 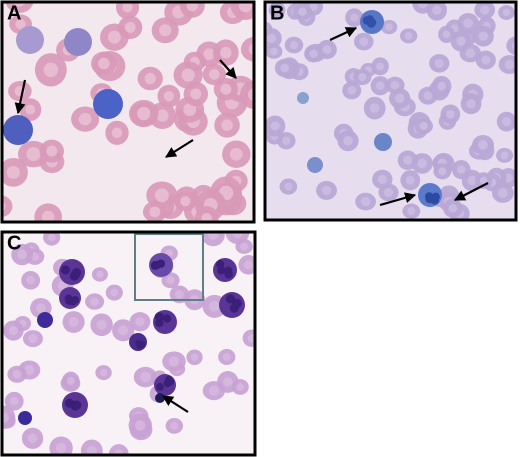 I want to click on panel-label: B, so click(x=277, y=14).